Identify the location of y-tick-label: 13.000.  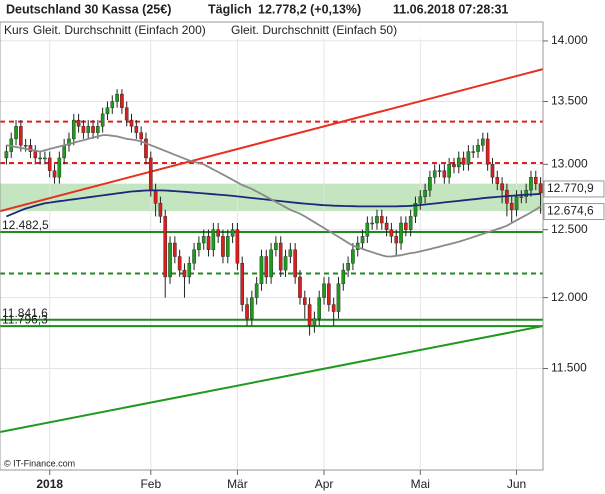
(569, 164).